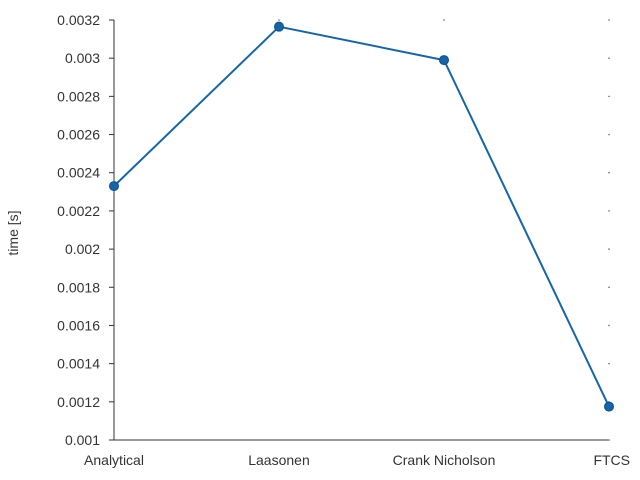 This screenshot has width=640, height=480. Describe the element at coordinates (78, 135) in the screenshot. I see `y-tick-label: 0.0026` at that location.